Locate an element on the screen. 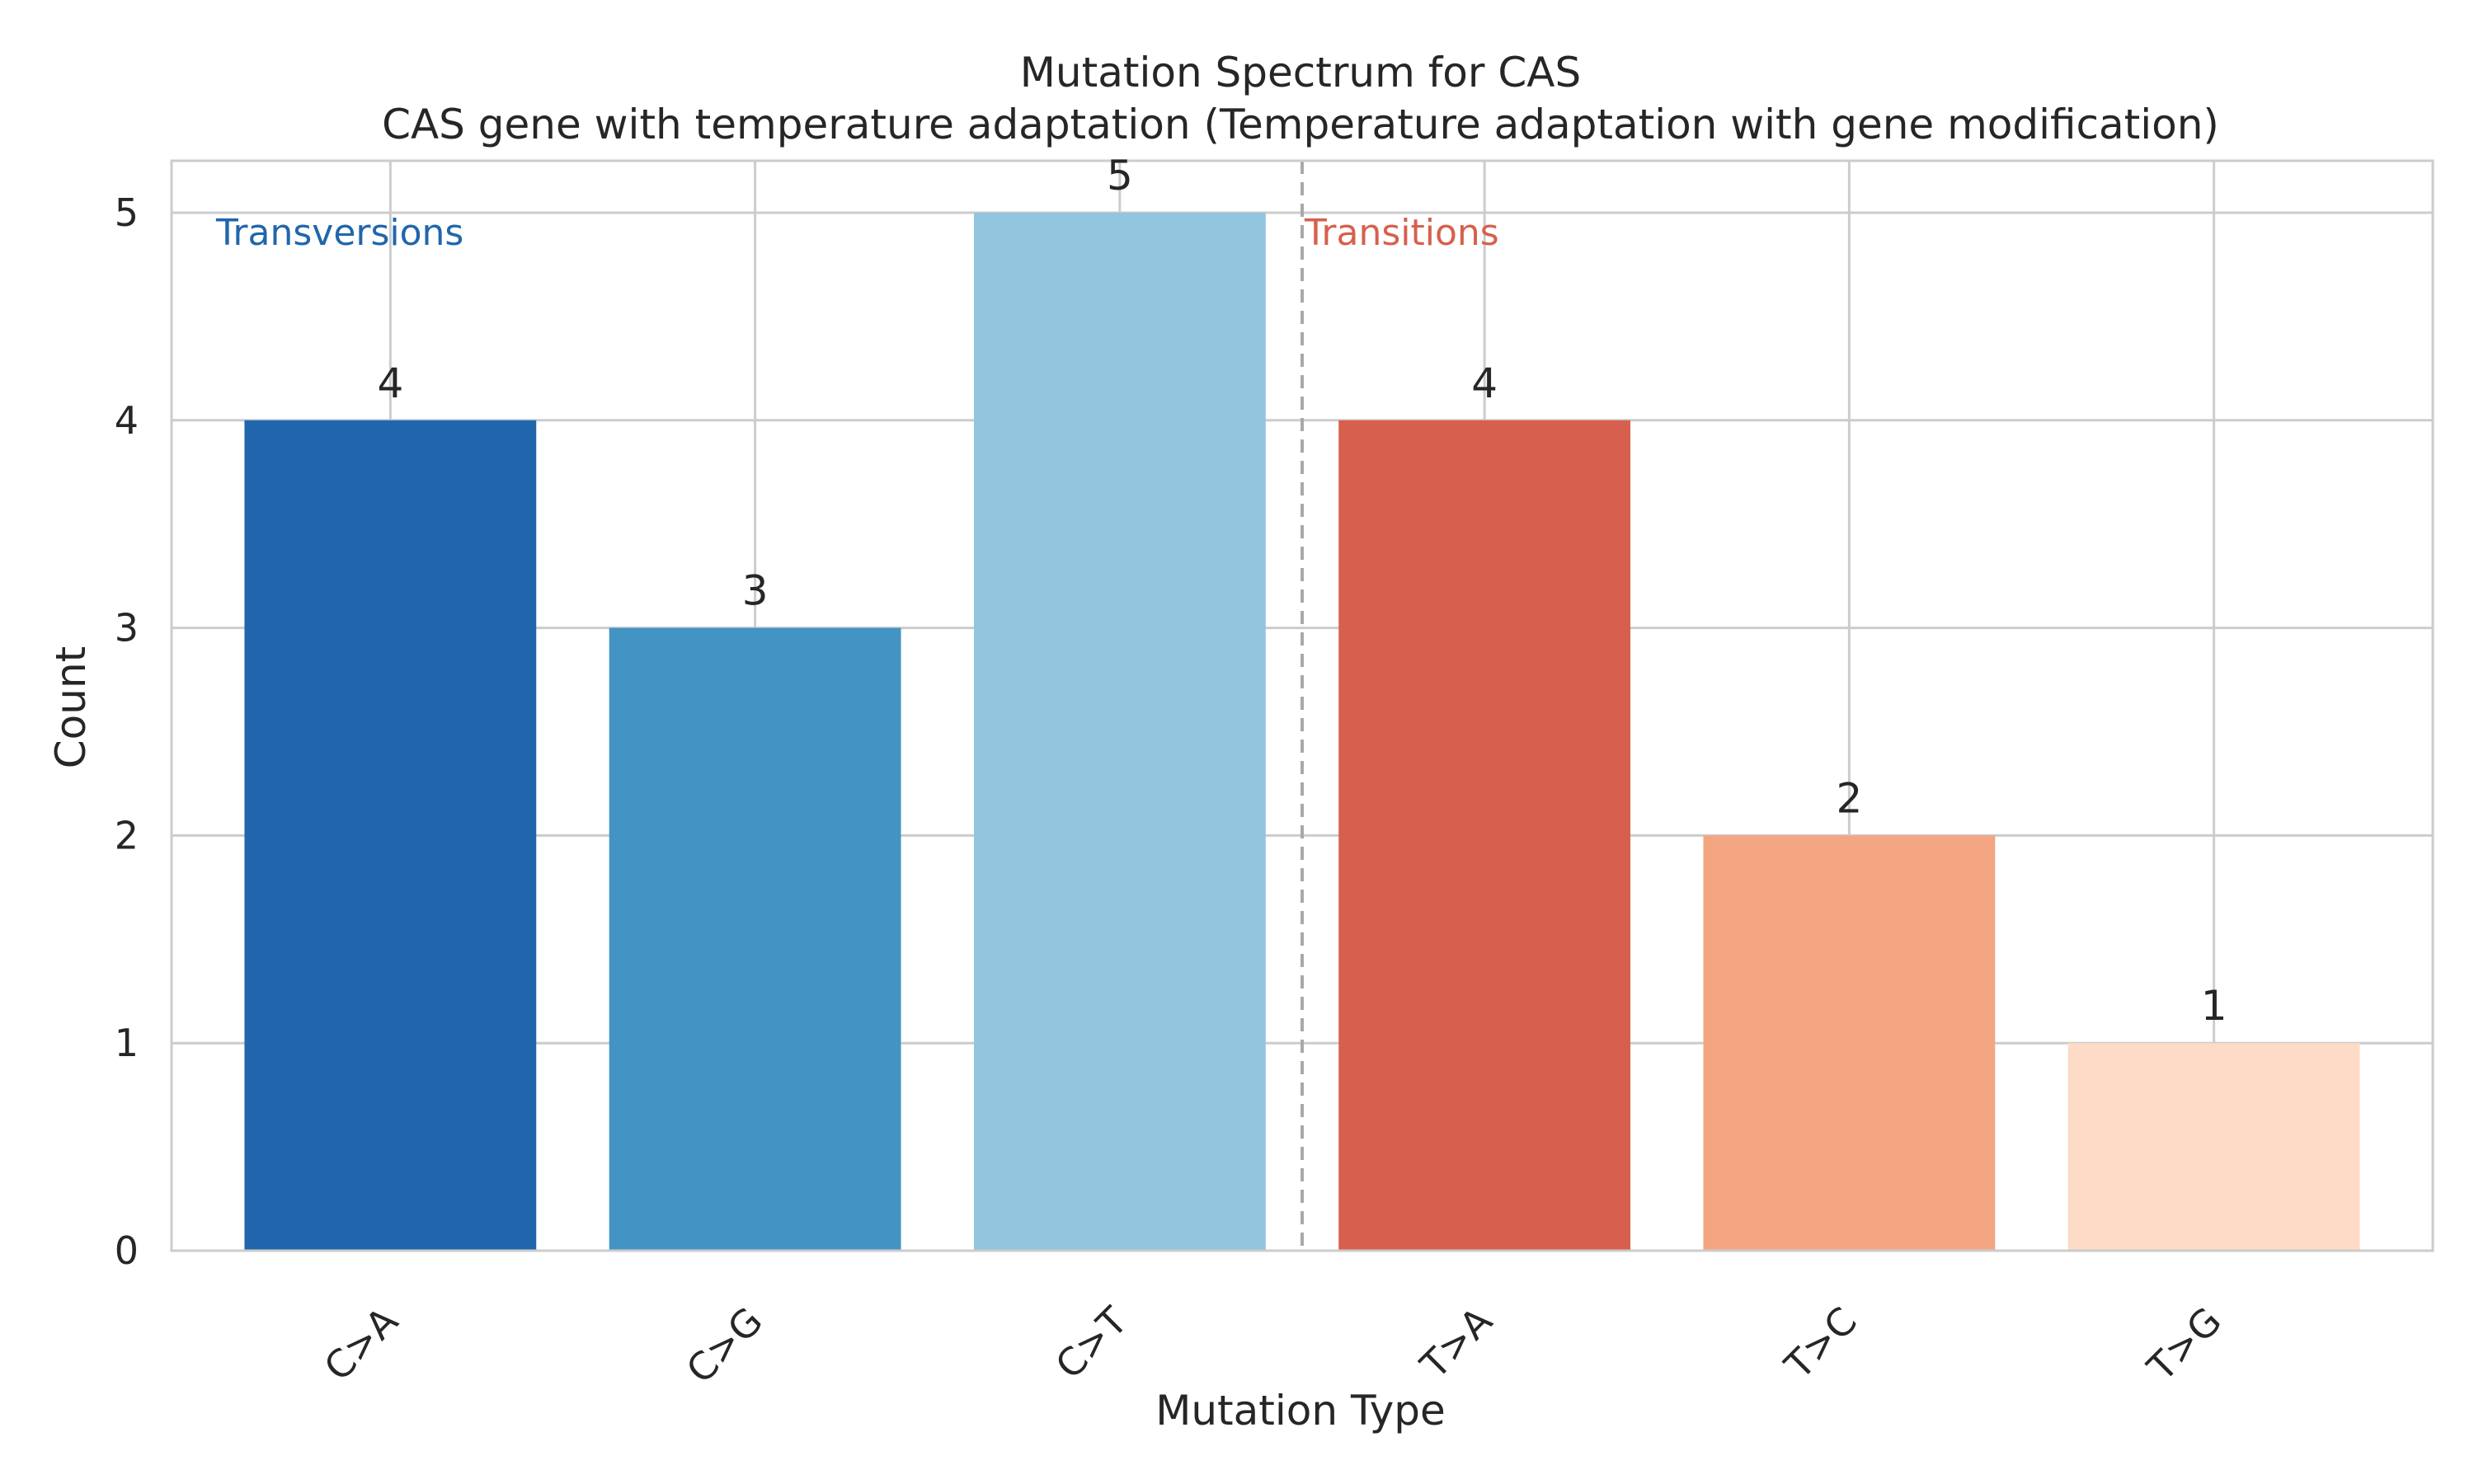 The height and width of the screenshot is (1484, 2474). chart-title: Mutation Spectrum for CAS is located at coordinates (1300, 72).